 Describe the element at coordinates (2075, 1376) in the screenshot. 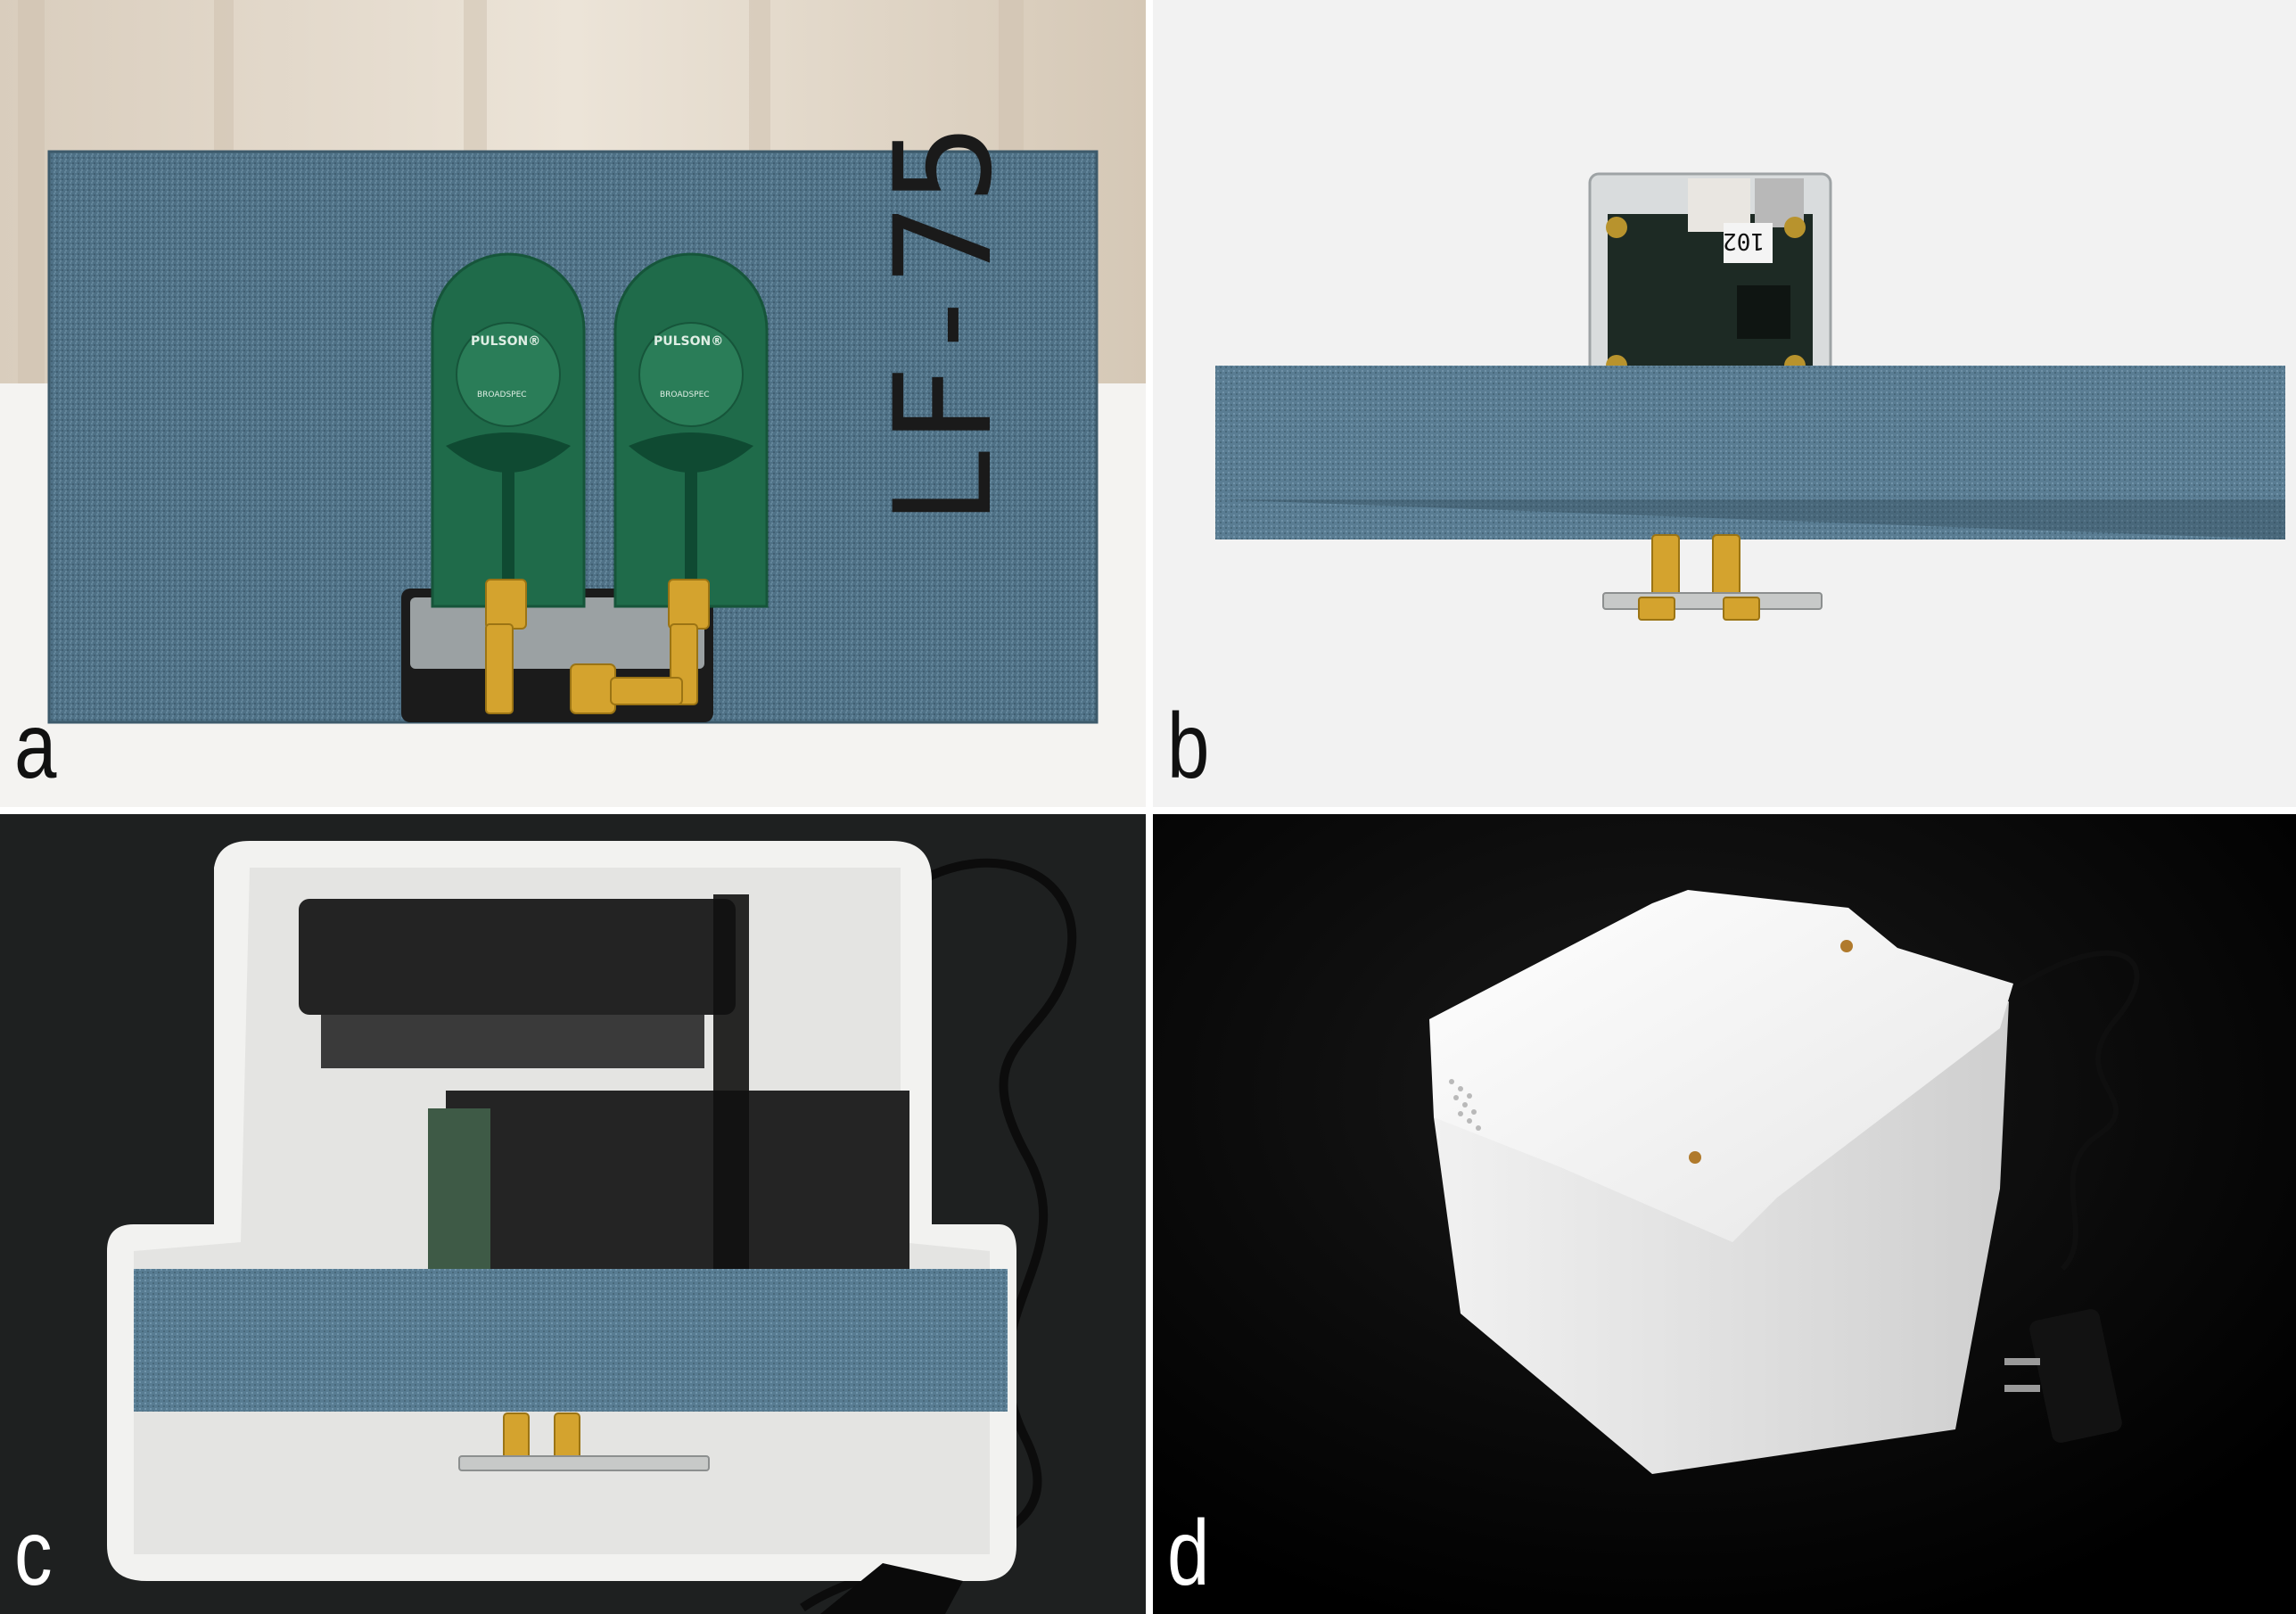

I see `wall-adapter` at that location.